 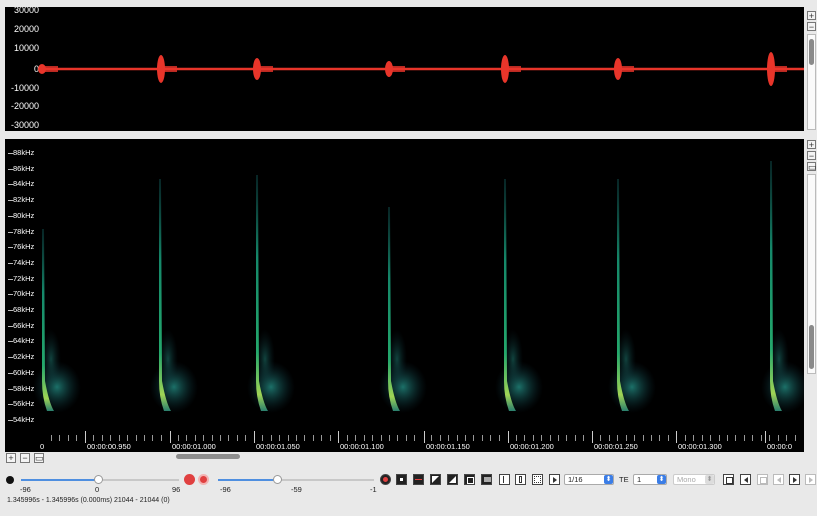 I want to click on time-fit-icon: ▭, so click(x=39, y=458).